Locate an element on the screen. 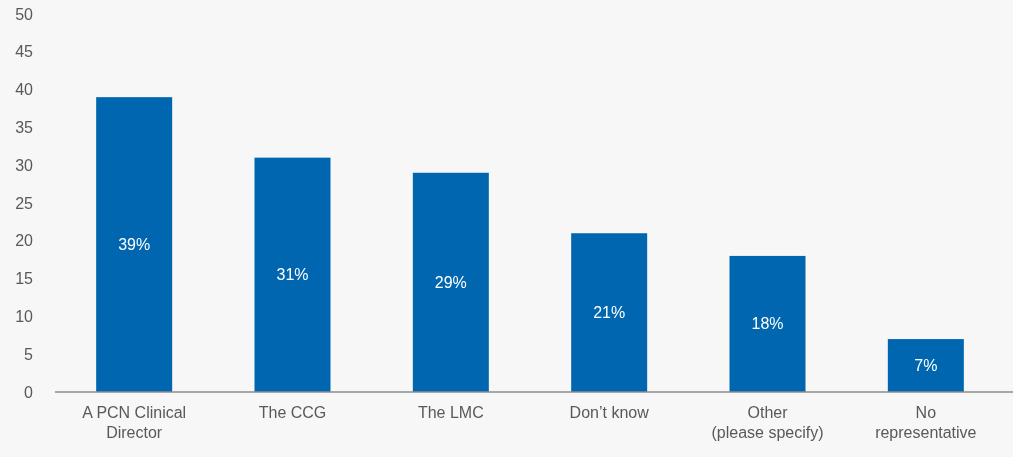 The image size is (1013, 457). x-tick-label: No representative is located at coordinates (926, 422).